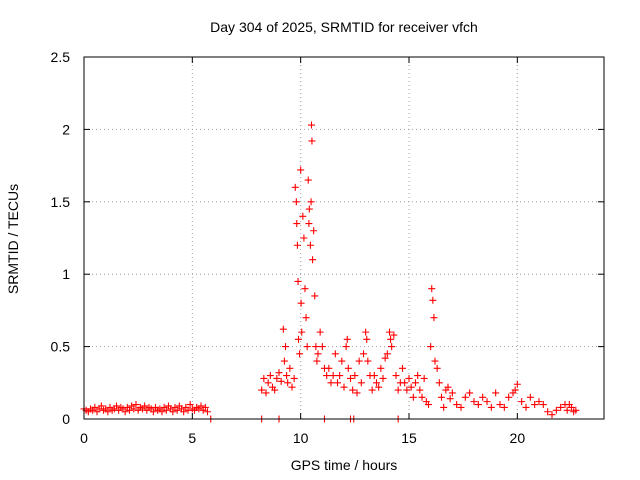 Image resolution: width=640 pixels, height=480 pixels. I want to click on y-tick-label: 2, so click(66, 129).